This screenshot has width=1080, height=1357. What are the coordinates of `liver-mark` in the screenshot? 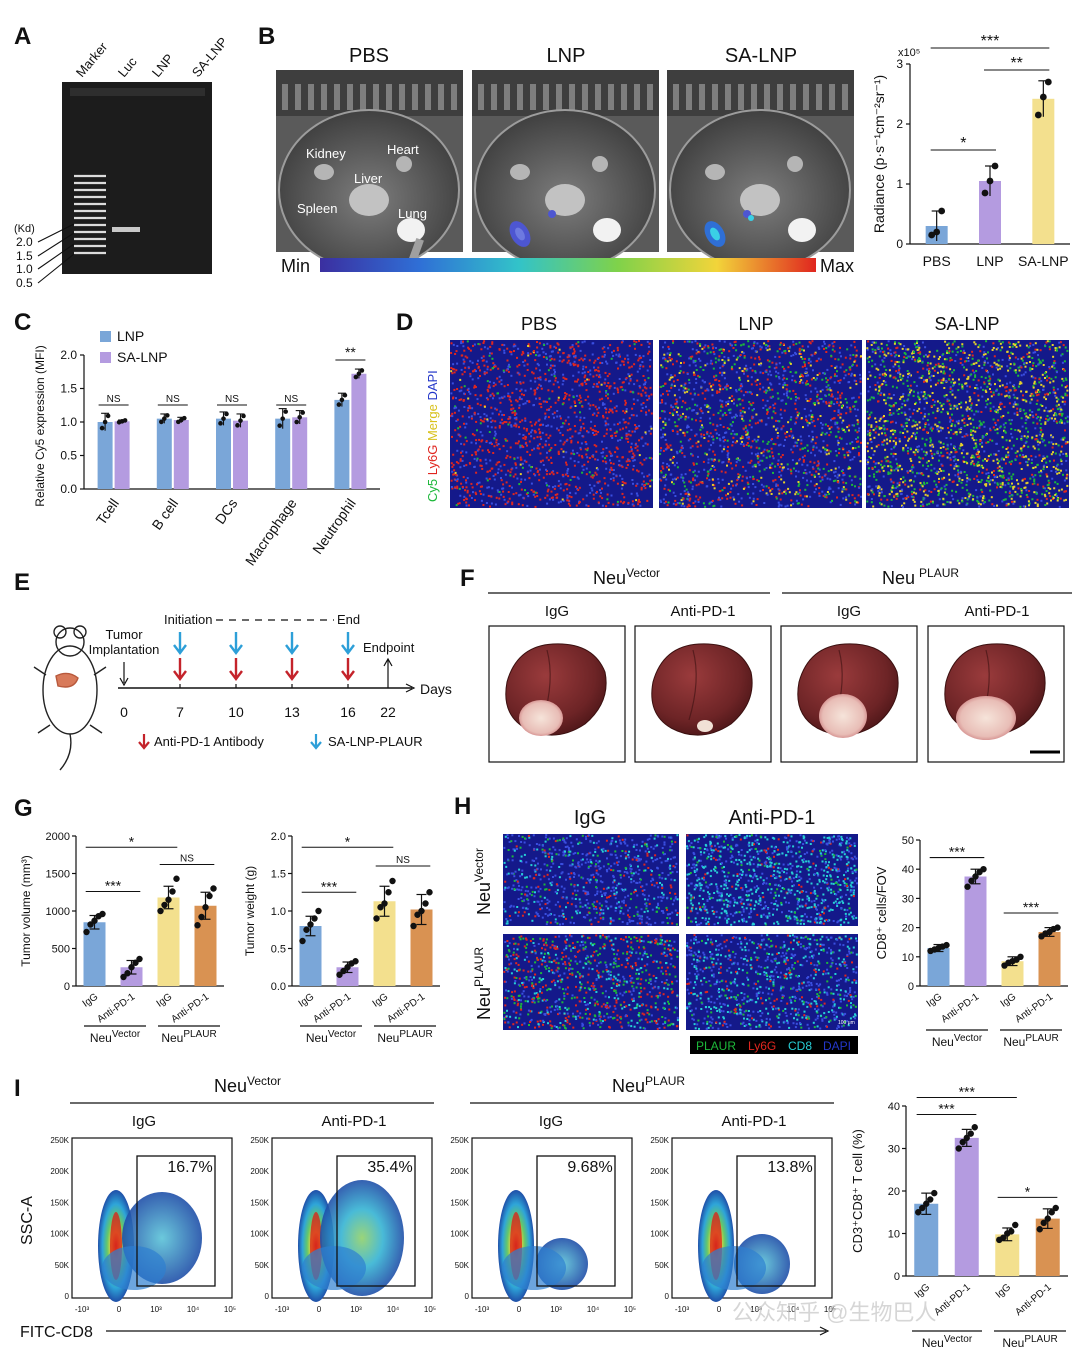 It's located at (67, 680).